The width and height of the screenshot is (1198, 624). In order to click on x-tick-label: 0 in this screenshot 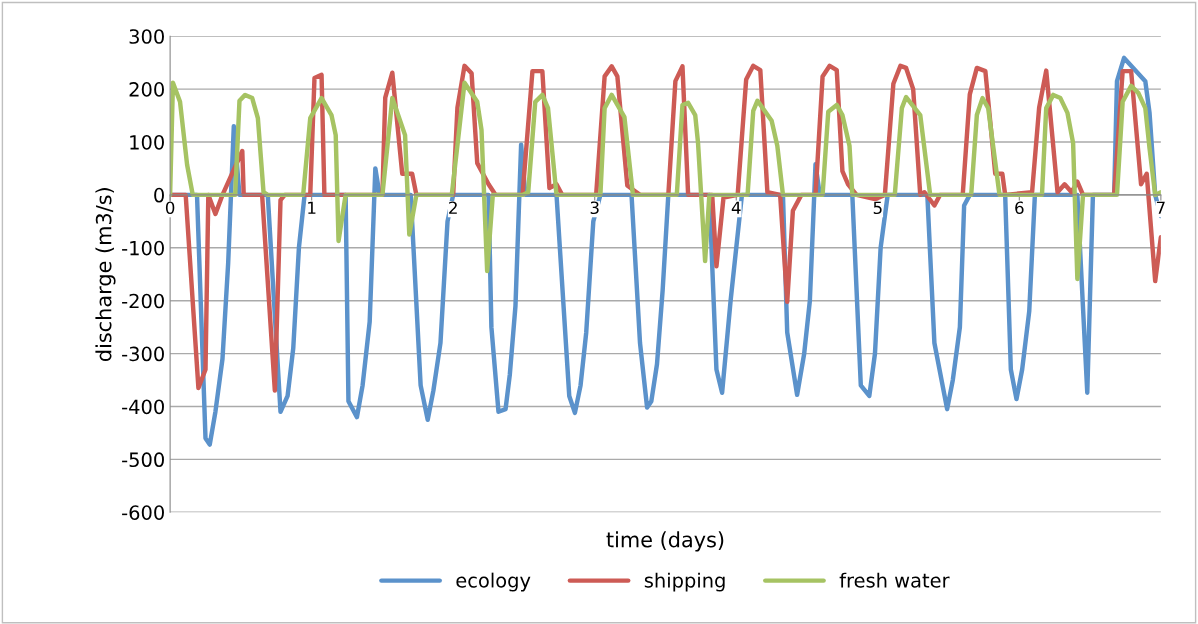, I will do `click(170, 208)`.